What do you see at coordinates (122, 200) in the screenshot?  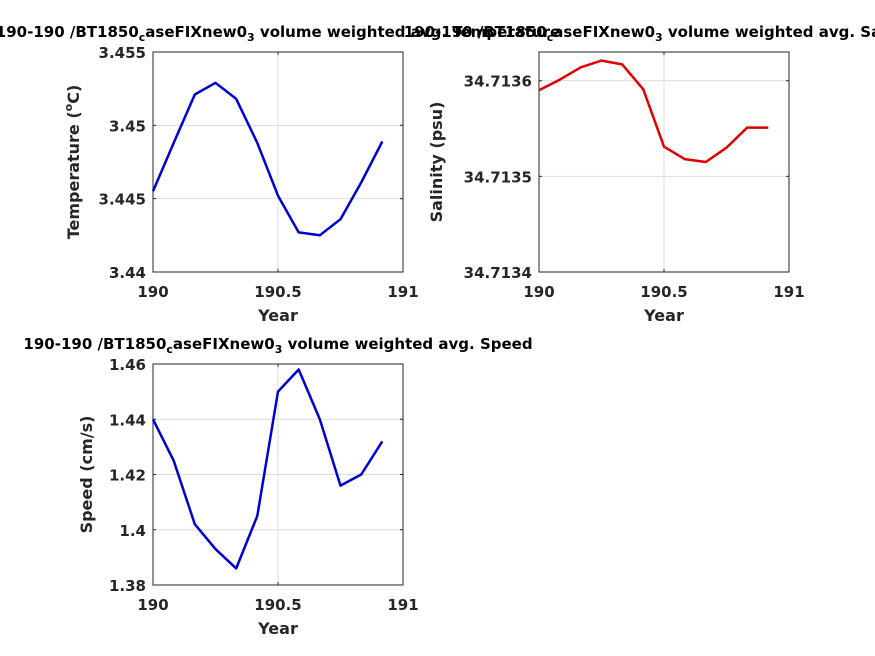 I see `y-tick-label: 3.445` at bounding box center [122, 200].